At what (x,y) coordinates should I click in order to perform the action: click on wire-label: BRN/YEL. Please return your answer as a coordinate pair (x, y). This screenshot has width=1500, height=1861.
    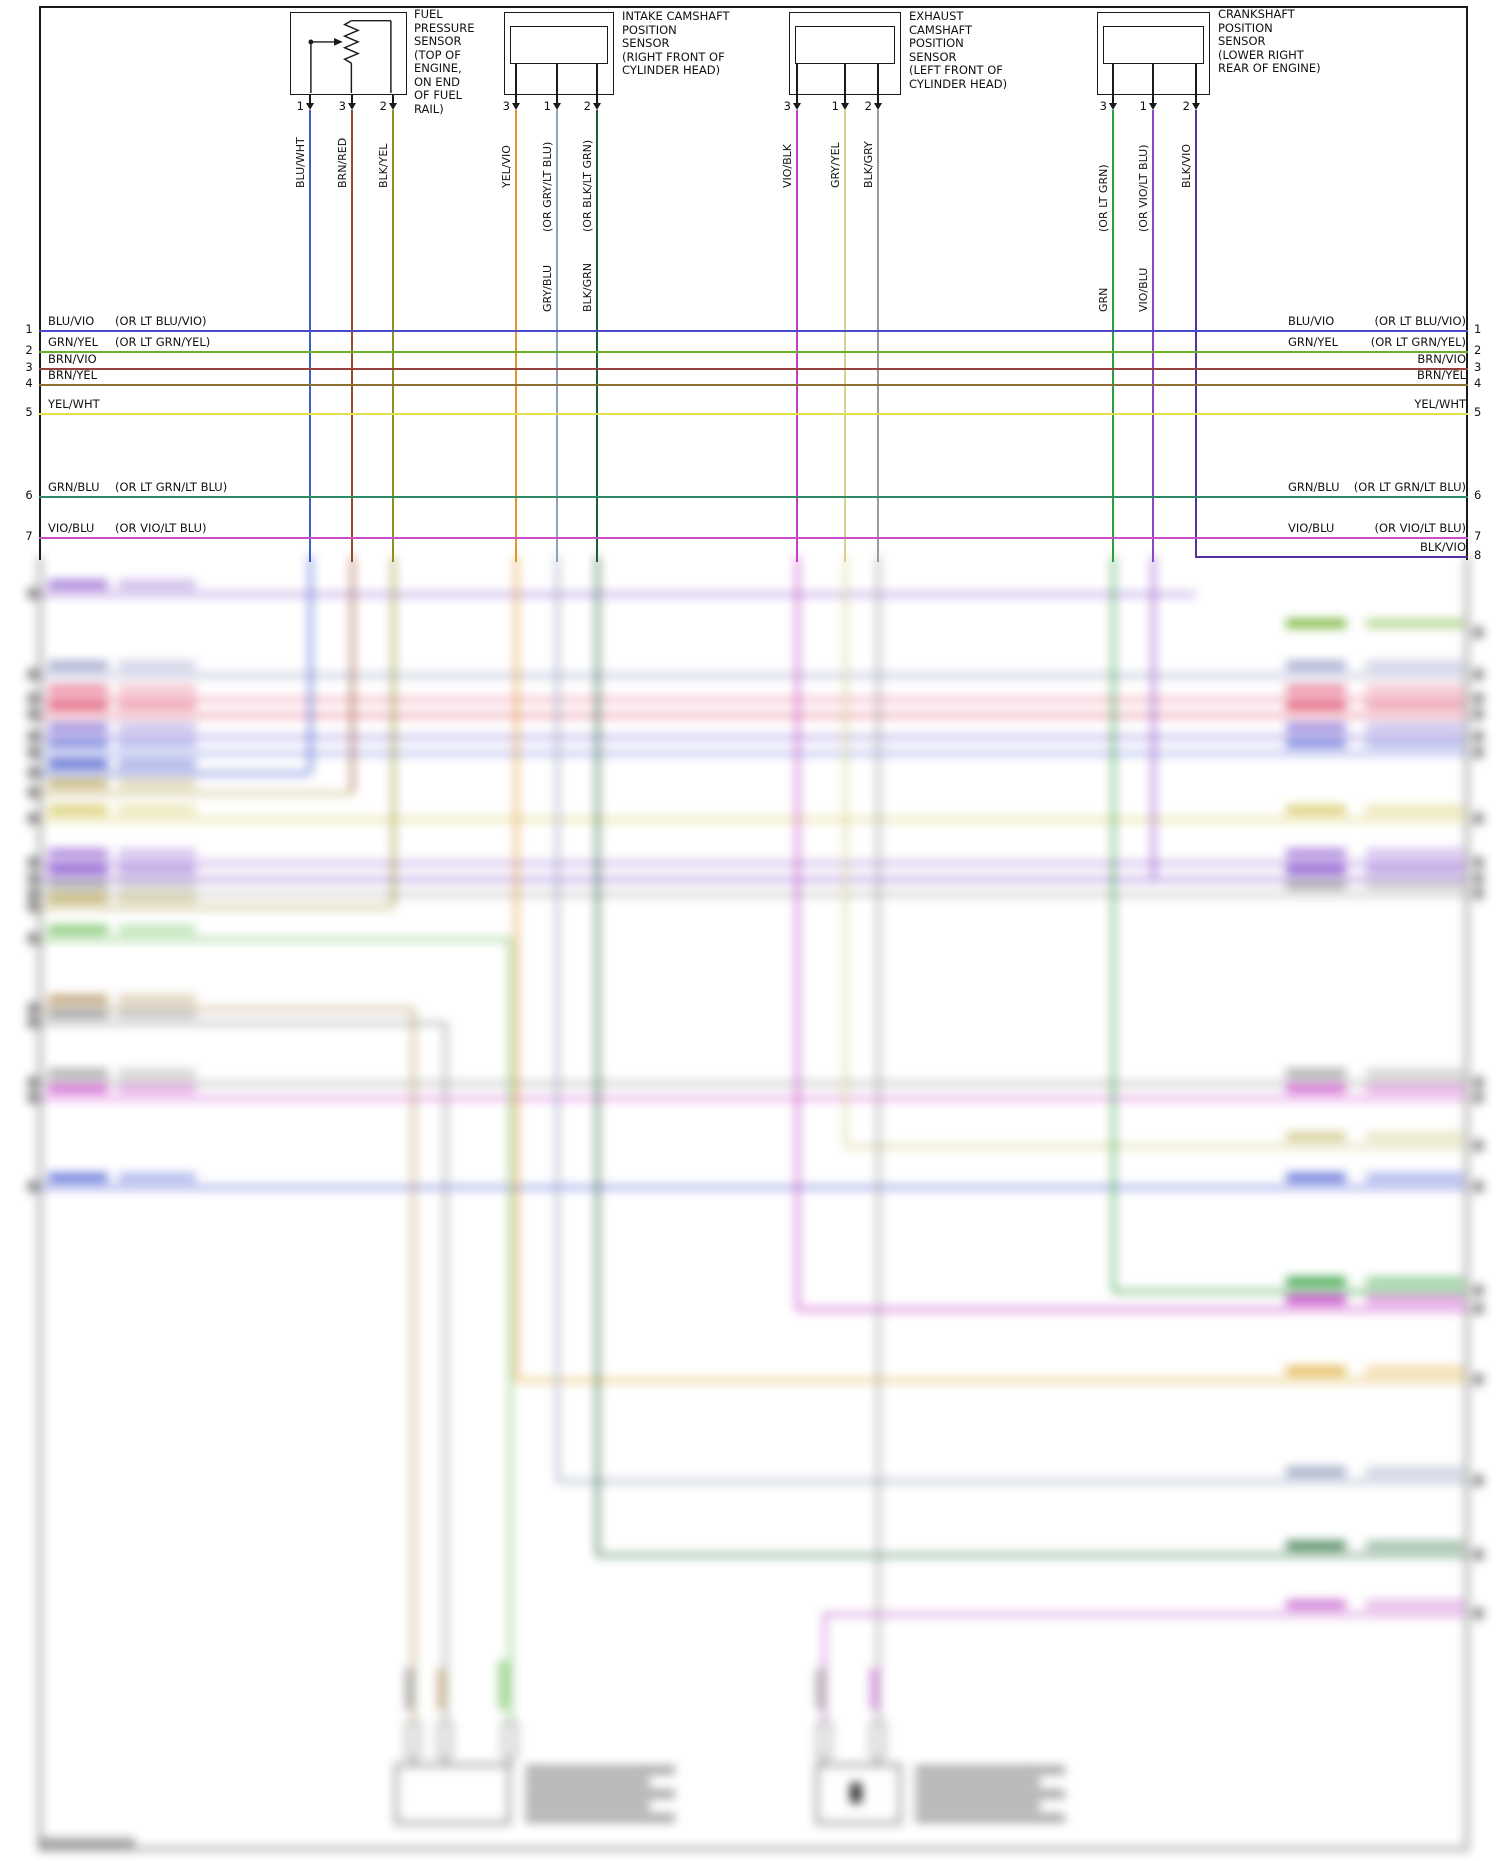
    Looking at the image, I should click on (73, 375).